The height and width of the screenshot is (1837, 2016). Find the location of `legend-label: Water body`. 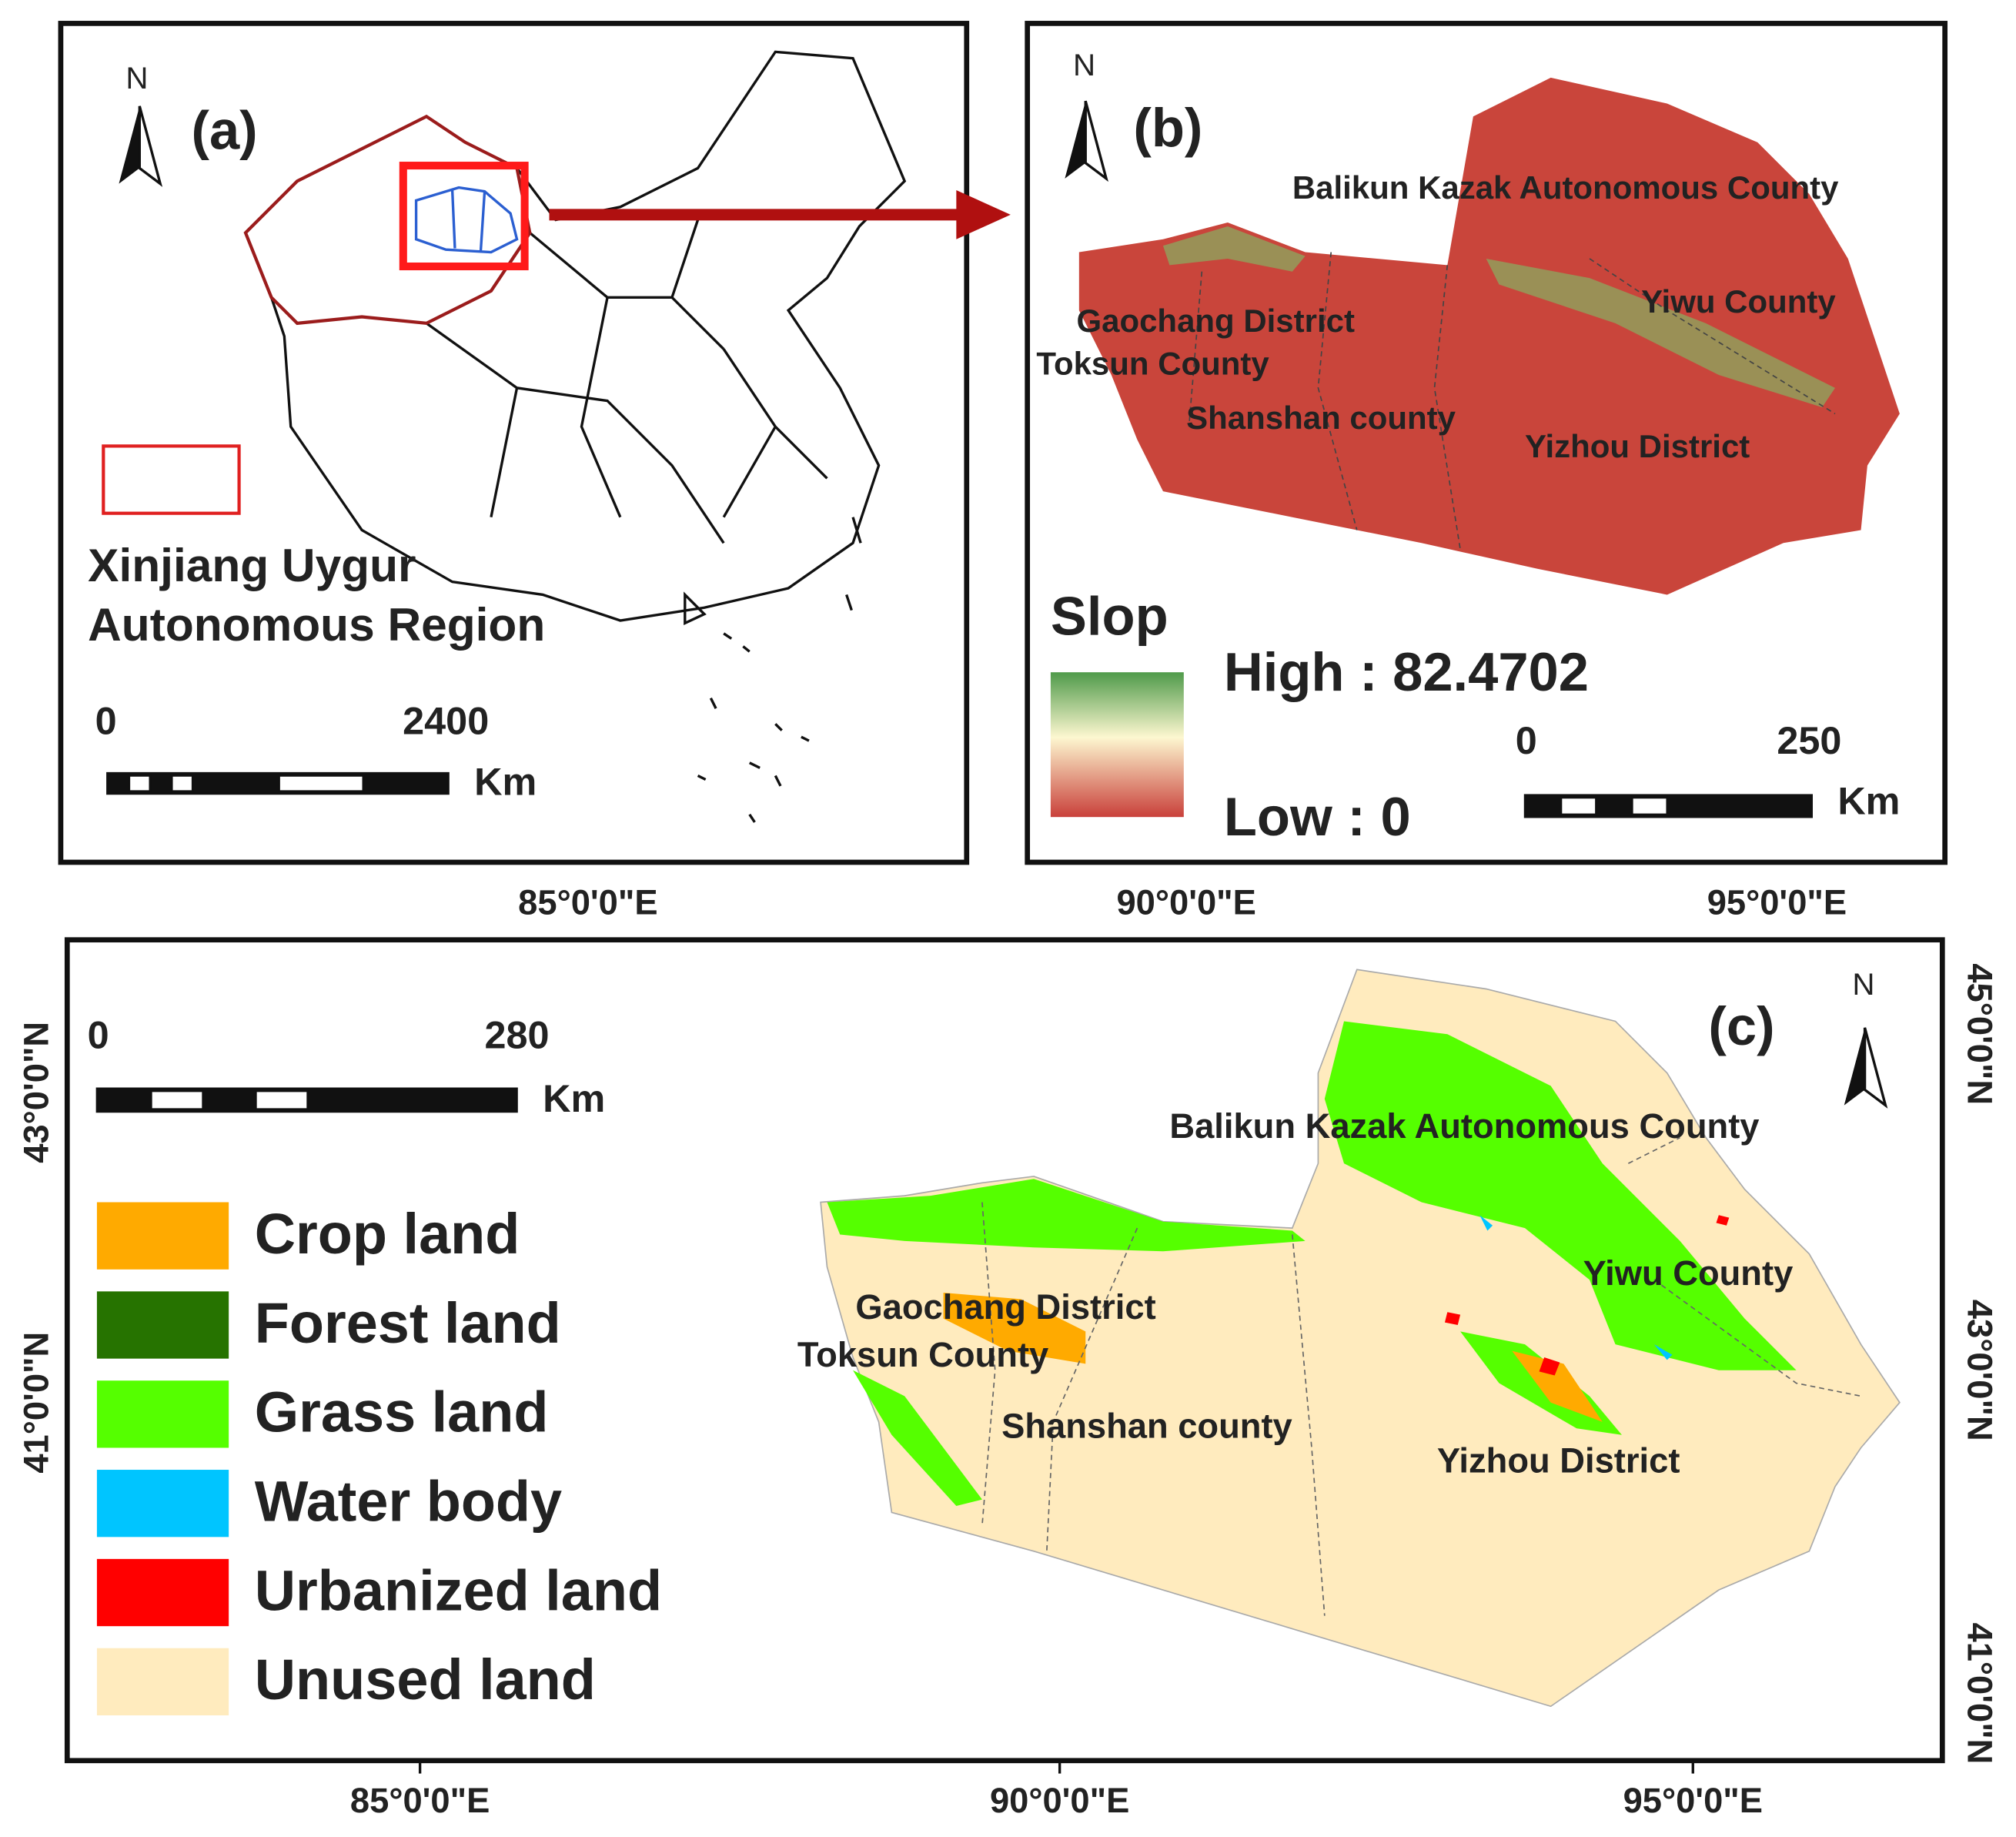

legend-label: Water body is located at coordinates (408, 1502).